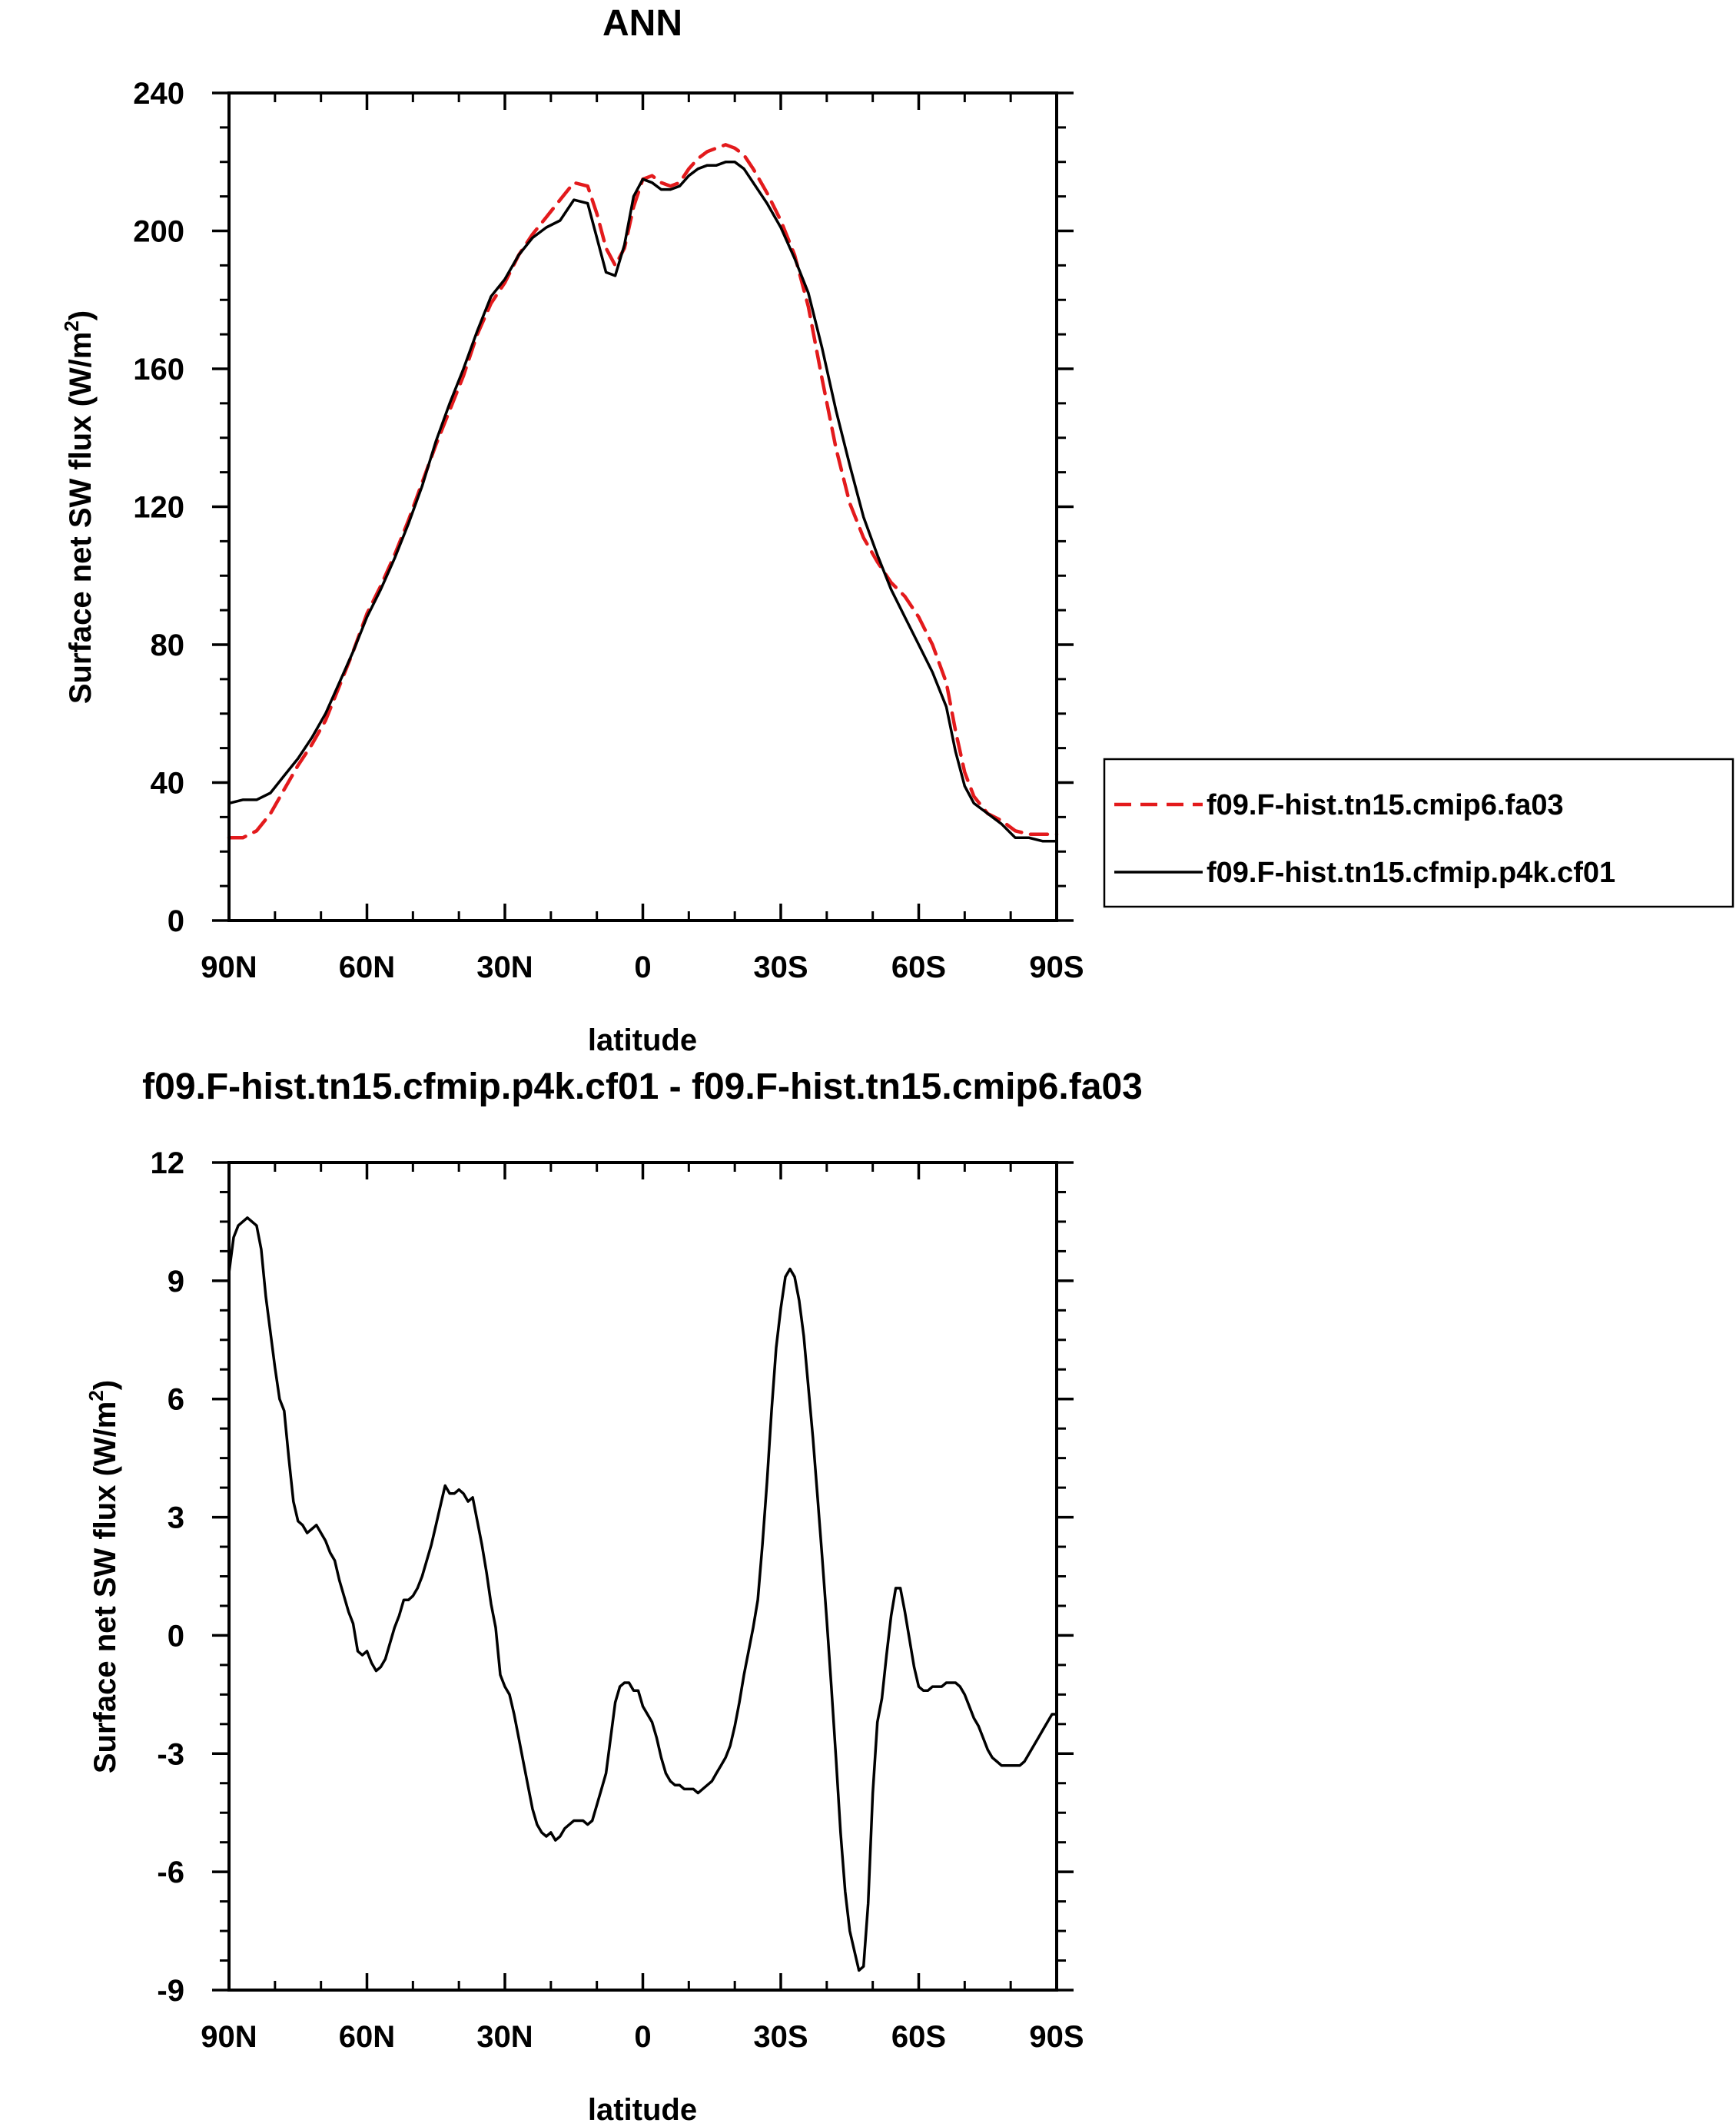 The height and width of the screenshot is (2123, 1736). I want to click on bottom-y-tick-label: -6, so click(171, 1872).